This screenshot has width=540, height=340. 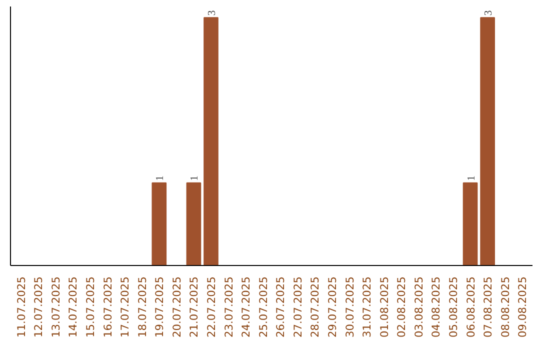 I want to click on x-tick-label: 19.07.2025, so click(x=159, y=307).